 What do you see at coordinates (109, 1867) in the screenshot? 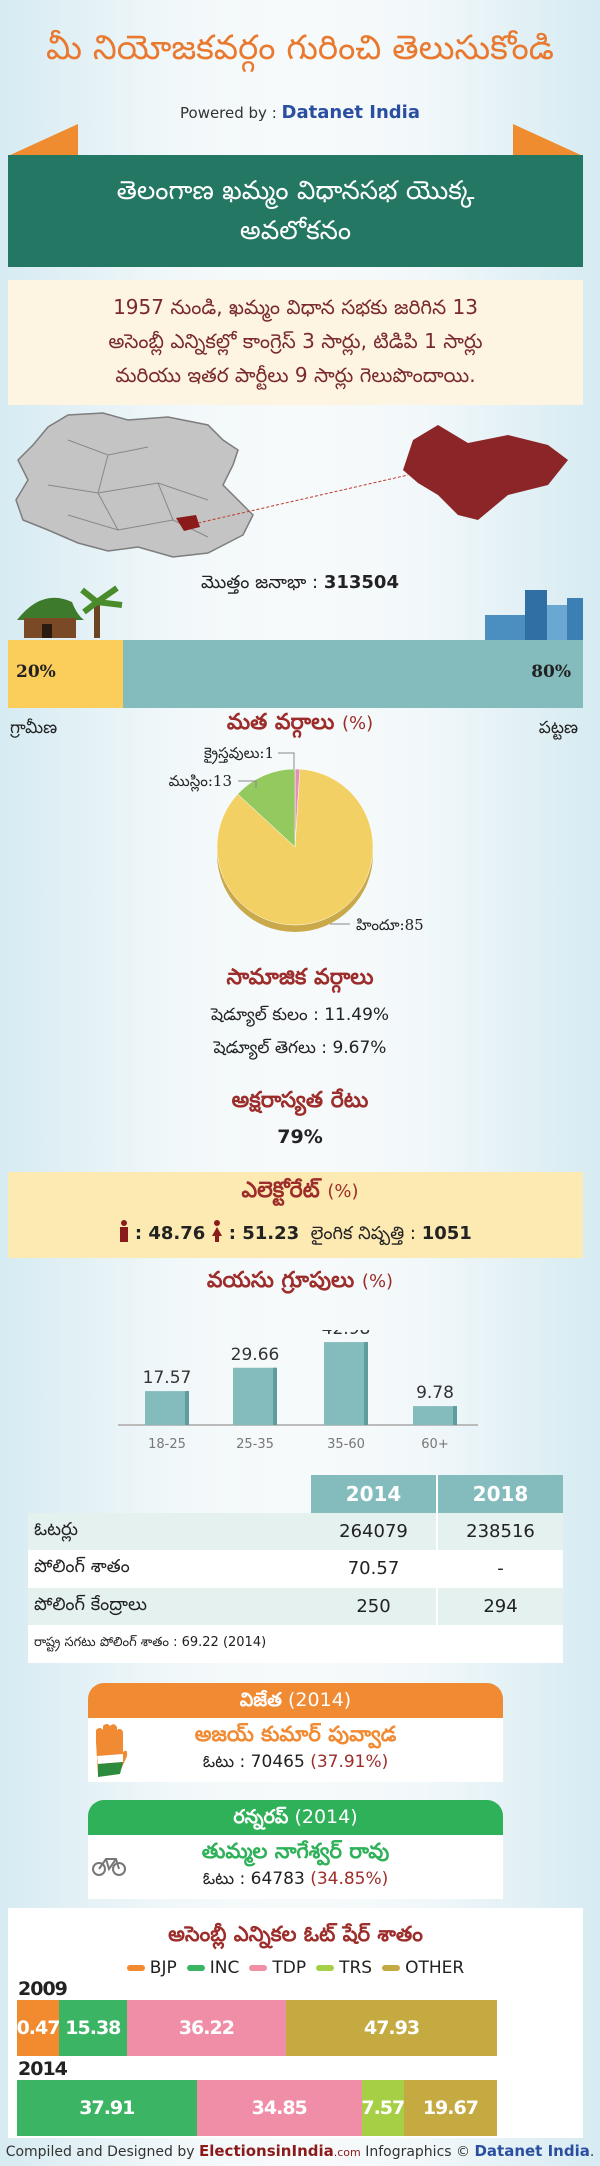
I see `bicycle-icon` at bounding box center [109, 1867].